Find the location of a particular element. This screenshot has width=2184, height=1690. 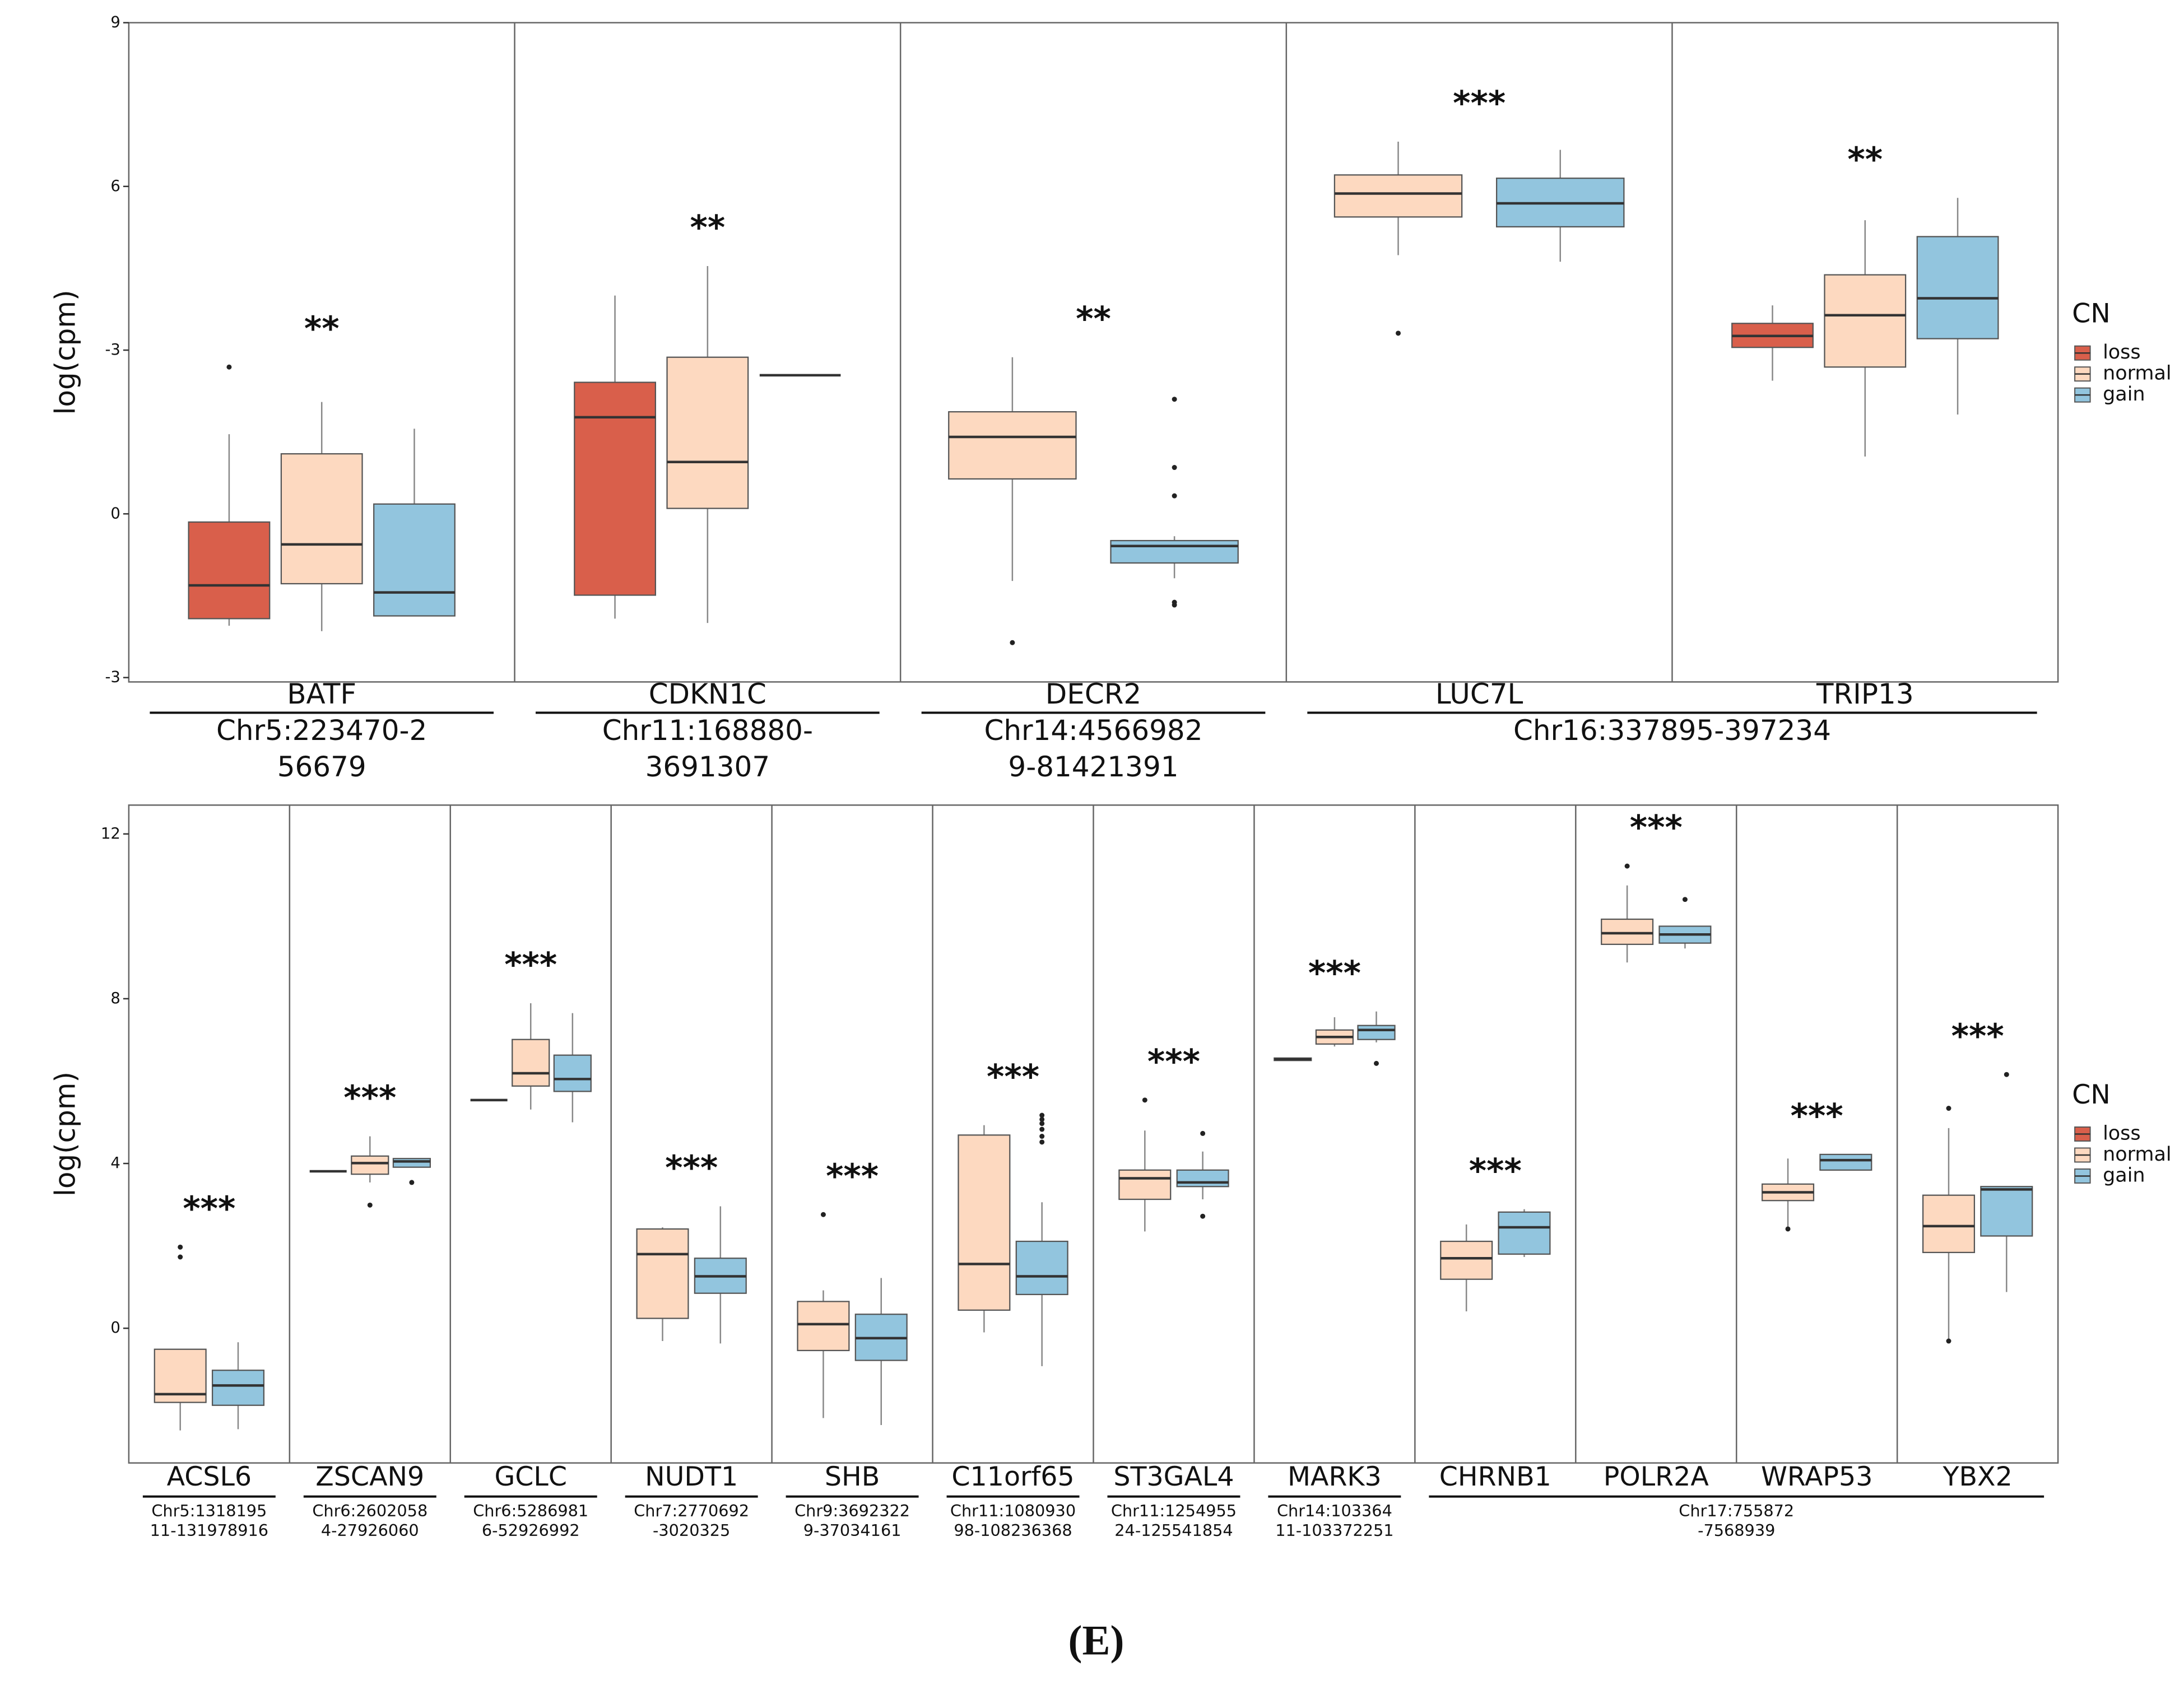

region-label: -7568939 is located at coordinates (1736, 1530).